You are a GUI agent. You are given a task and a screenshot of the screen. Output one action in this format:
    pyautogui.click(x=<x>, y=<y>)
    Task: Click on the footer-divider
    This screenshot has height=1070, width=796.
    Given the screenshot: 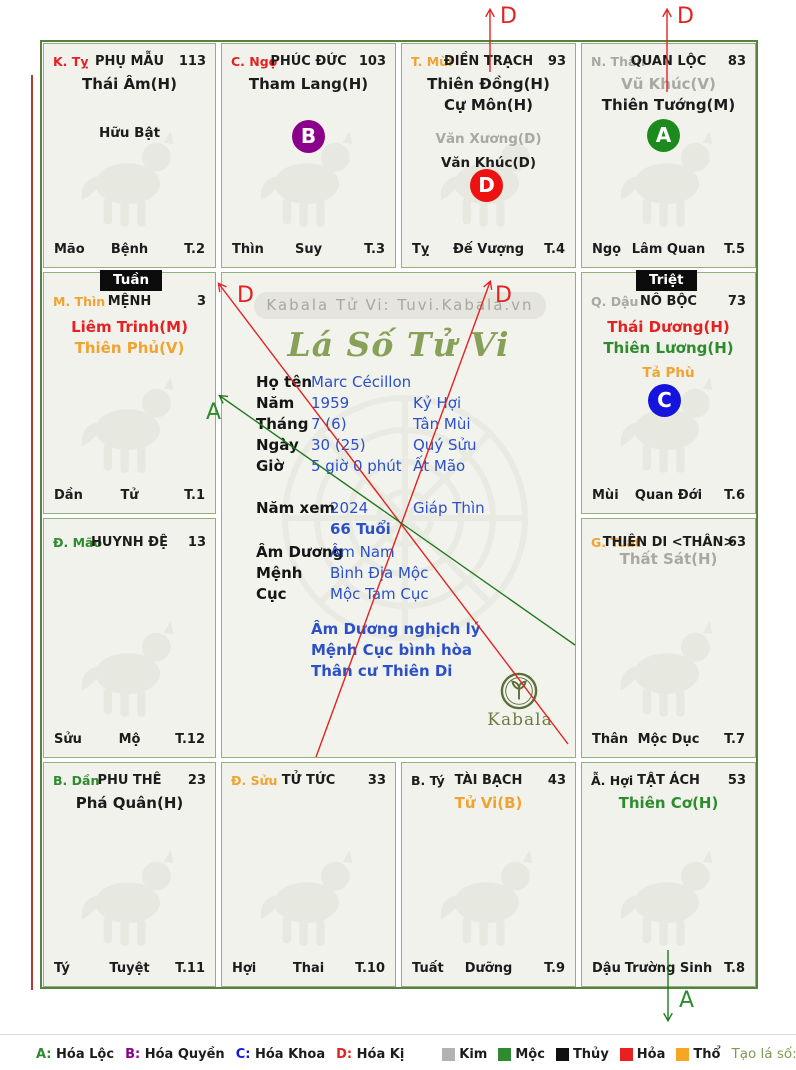 What is the action you would take?
    pyautogui.click(x=398, y=1034)
    